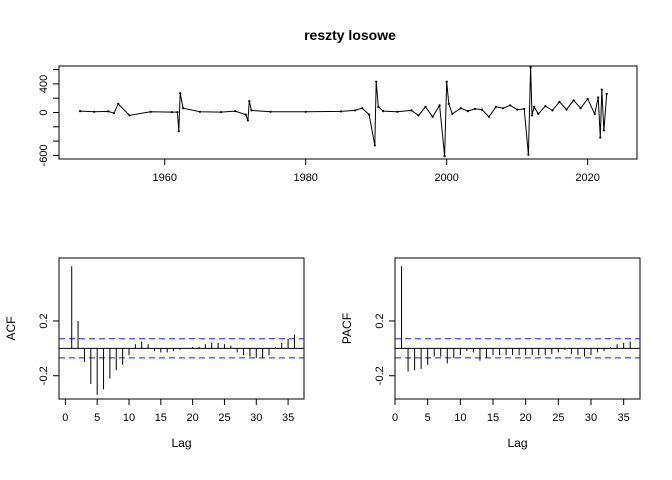 The width and height of the screenshot is (672, 480). What do you see at coordinates (344, 112) in the screenshot?
I see `series-line` at bounding box center [344, 112].